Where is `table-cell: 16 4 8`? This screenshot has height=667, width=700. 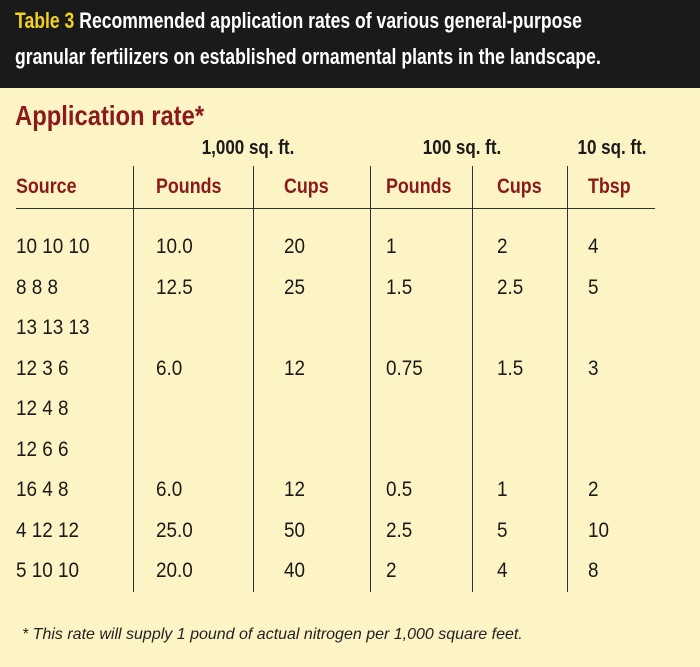 table-cell: 16 4 8 is located at coordinates (42, 489).